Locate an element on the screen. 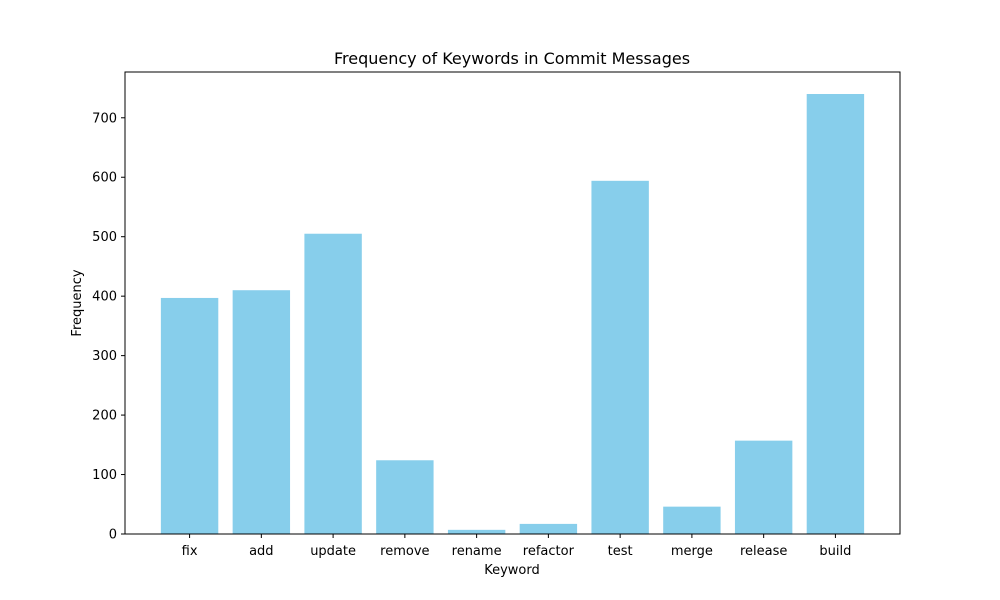  x-axis-label: Keyword is located at coordinates (512, 570).